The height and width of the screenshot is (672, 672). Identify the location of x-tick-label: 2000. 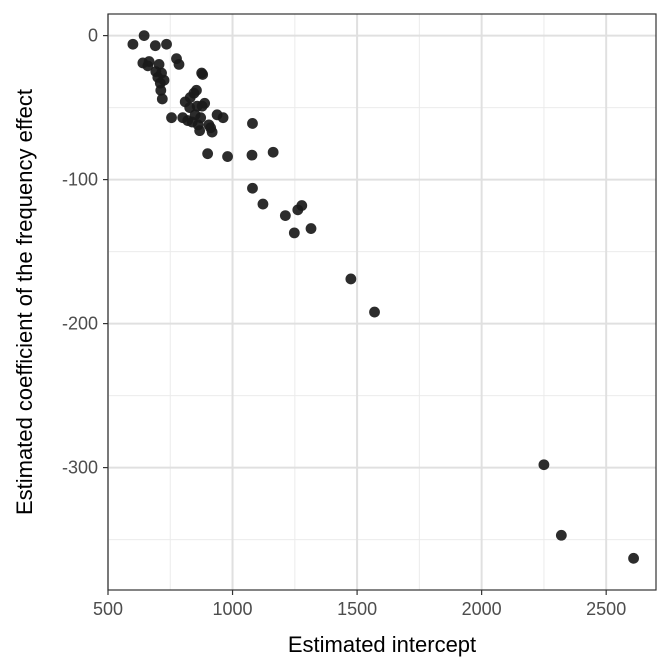
(482, 609).